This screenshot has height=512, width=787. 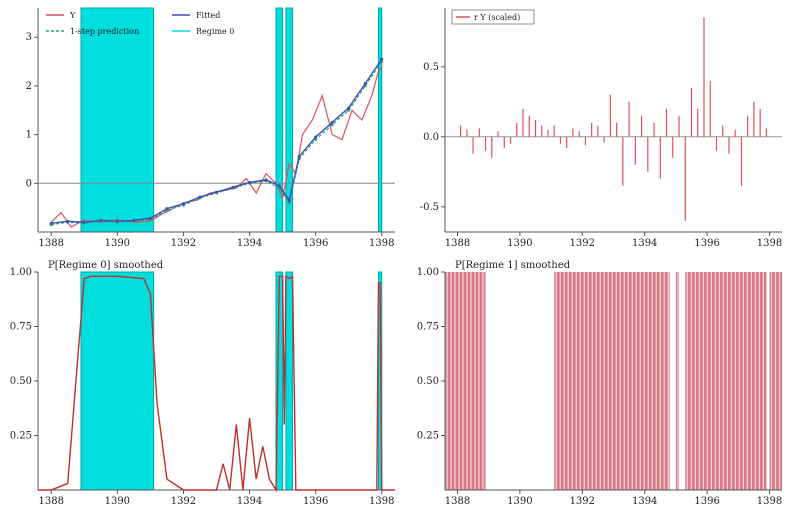 What do you see at coordinates (431, 67) in the screenshot?
I see `y-tick-label: 0.5` at bounding box center [431, 67].